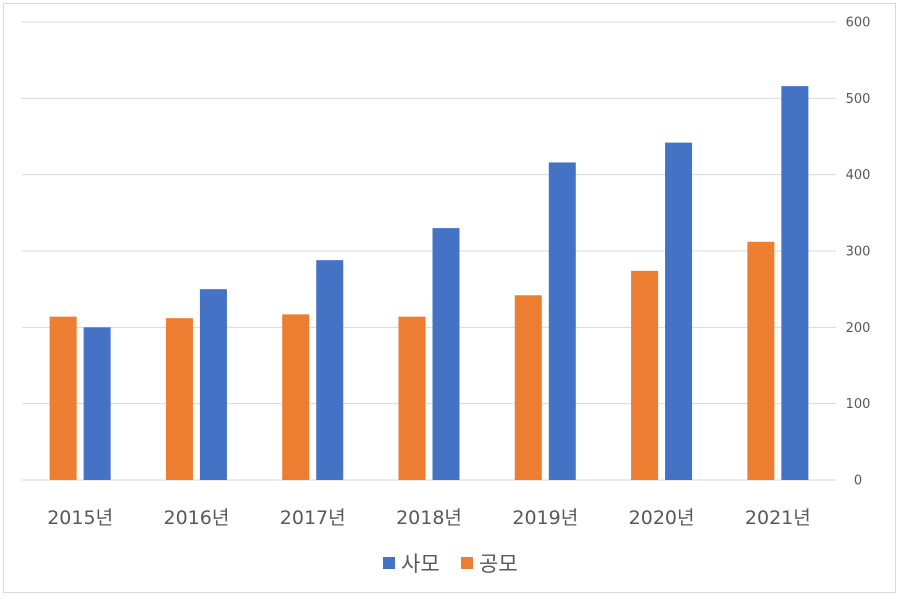 Image resolution: width=902 pixels, height=600 pixels. I want to click on legend-swatch-공모, so click(467, 563).